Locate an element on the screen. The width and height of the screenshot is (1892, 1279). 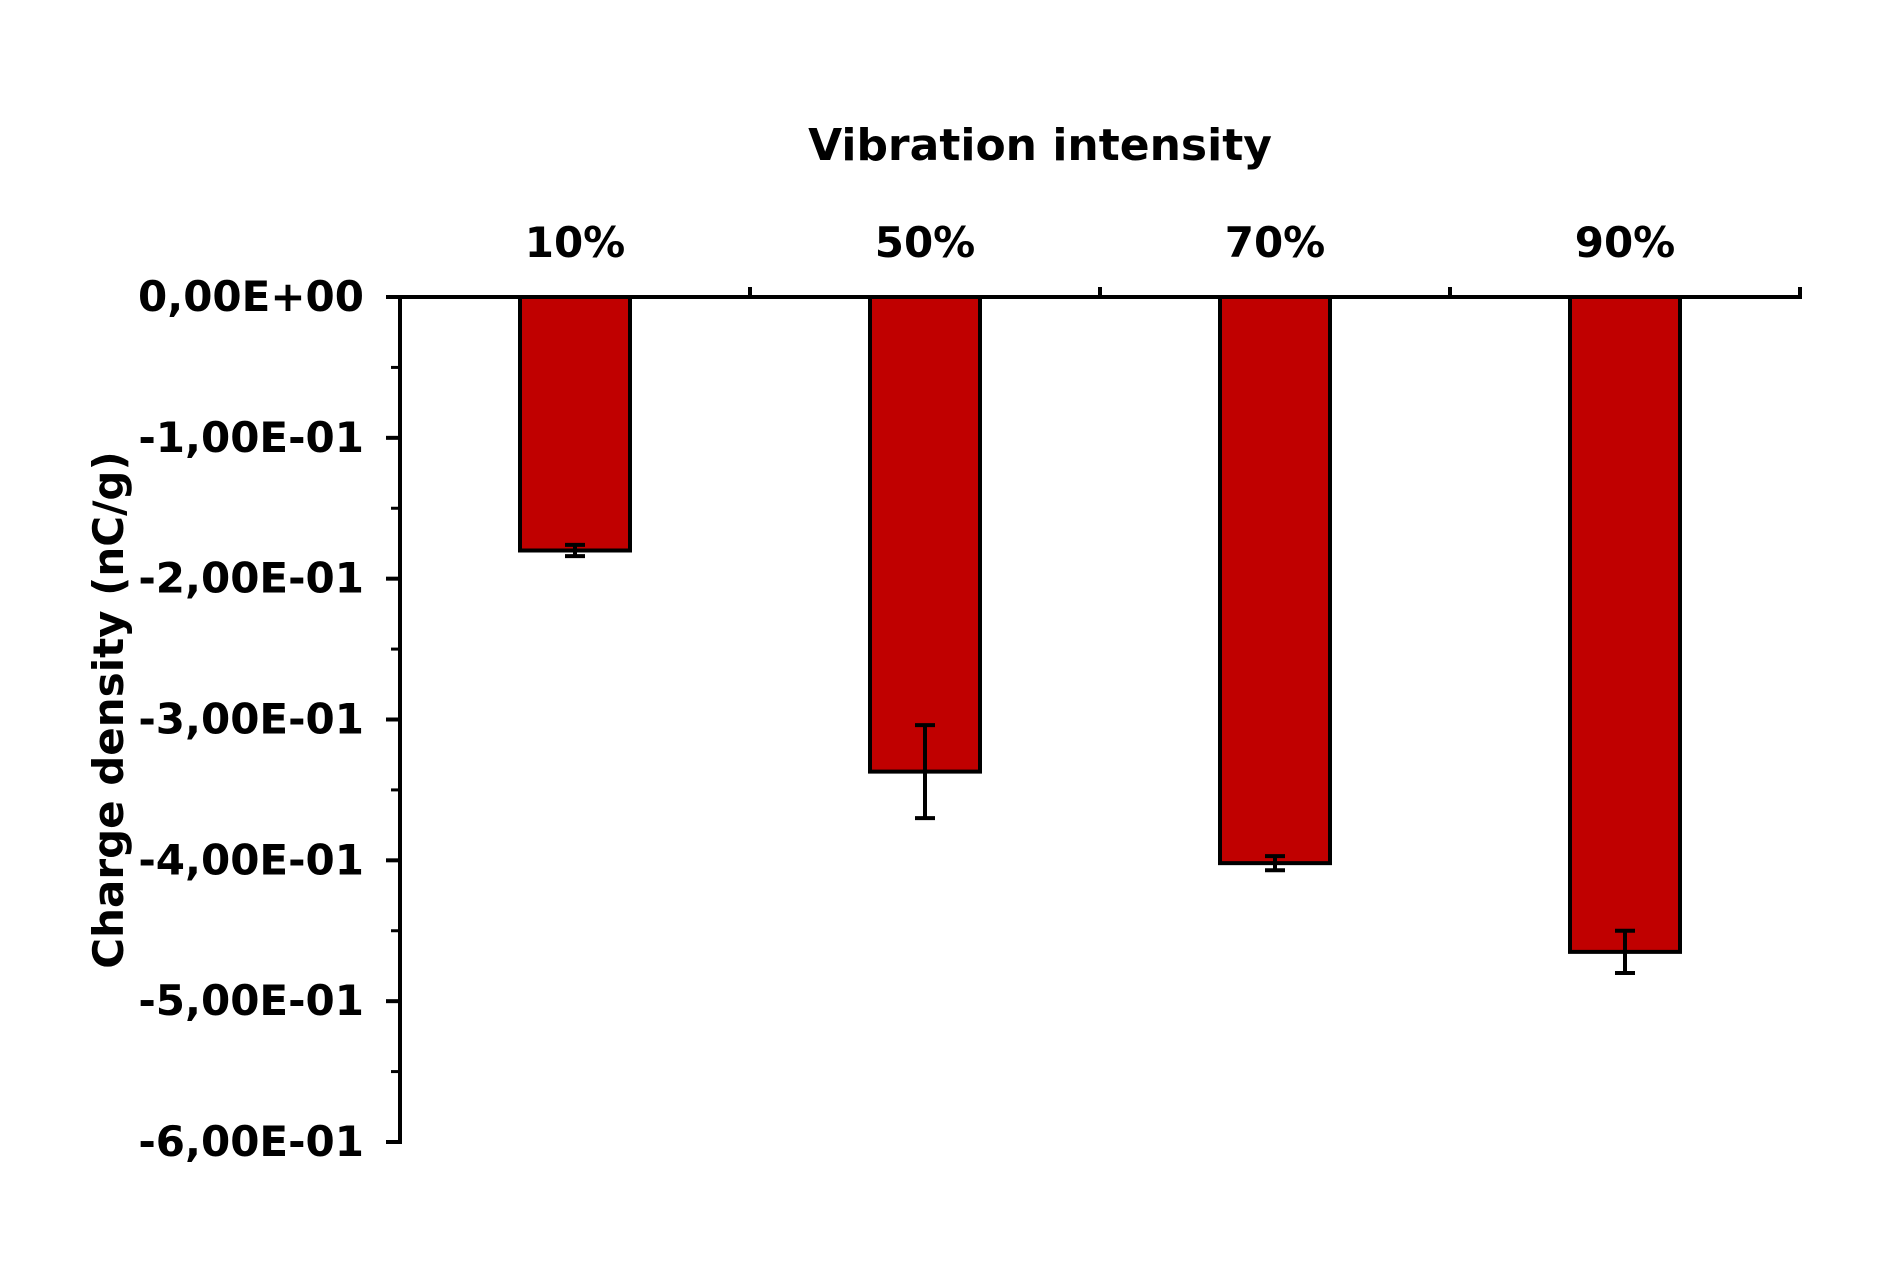
y-tick-label: -6,00E-01 is located at coordinates (251, 1141).